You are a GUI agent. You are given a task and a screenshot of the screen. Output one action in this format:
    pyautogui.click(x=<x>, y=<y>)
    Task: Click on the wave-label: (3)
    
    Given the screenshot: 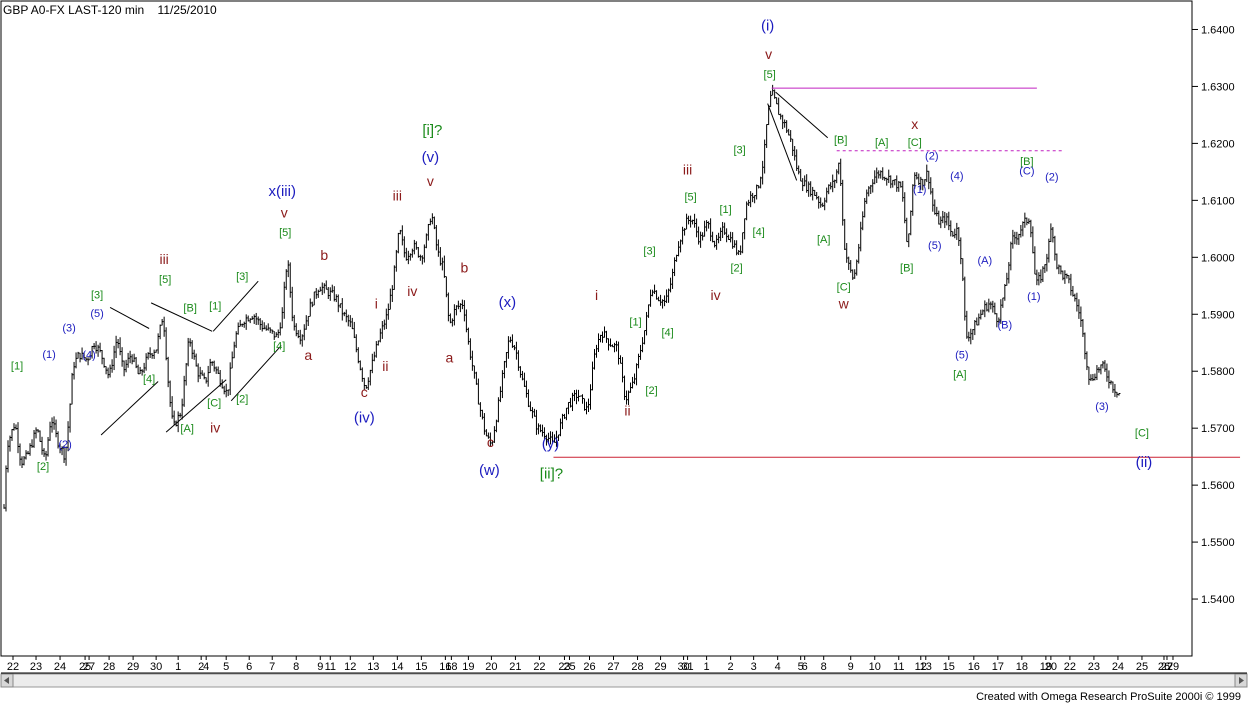 What is the action you would take?
    pyautogui.click(x=68, y=328)
    